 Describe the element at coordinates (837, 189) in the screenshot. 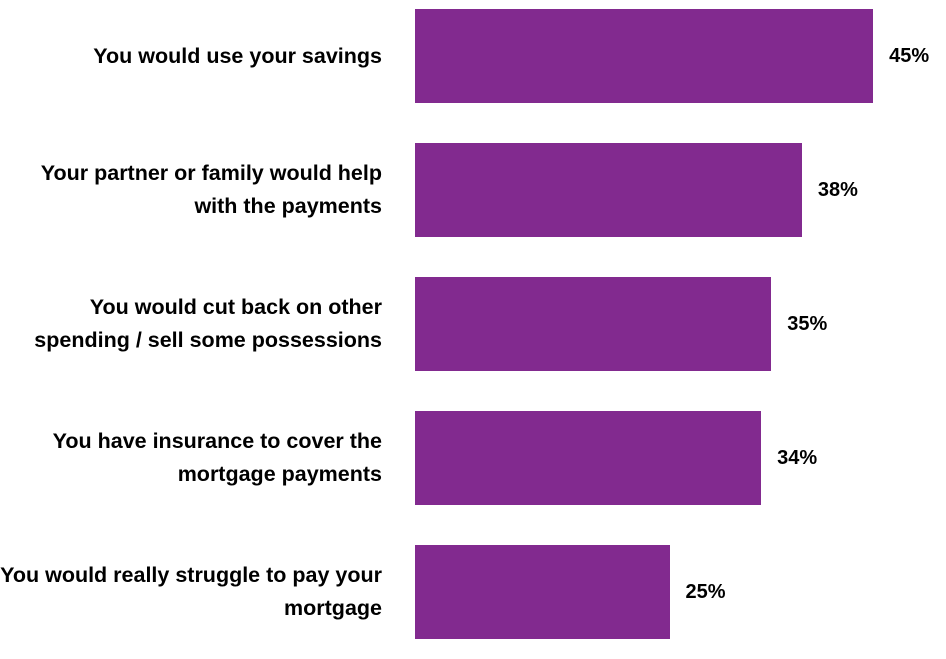

I see `value-label: 38%` at that location.